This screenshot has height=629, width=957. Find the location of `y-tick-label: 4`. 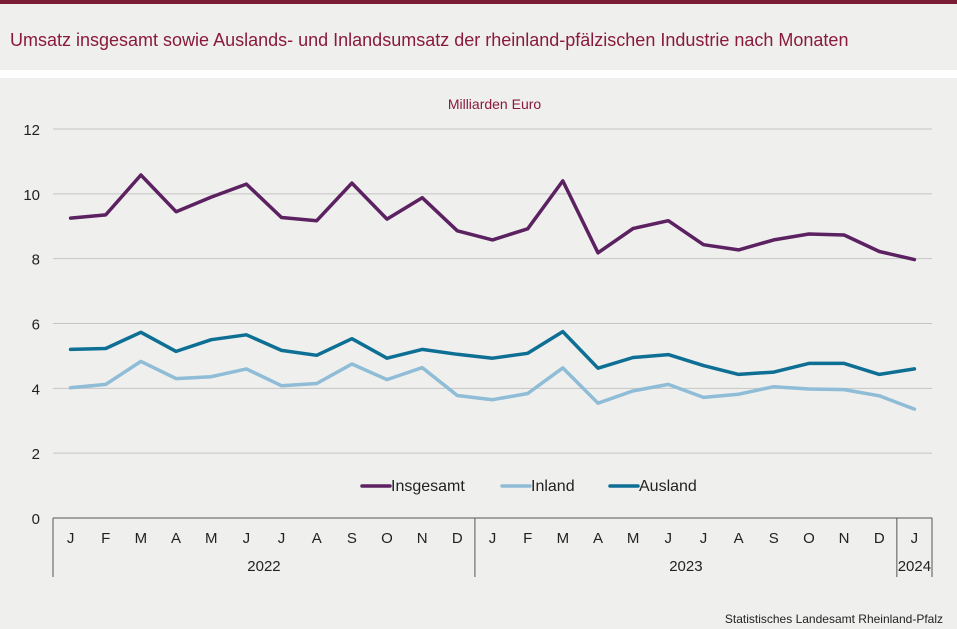

y-tick-label: 4 is located at coordinates (36, 389).